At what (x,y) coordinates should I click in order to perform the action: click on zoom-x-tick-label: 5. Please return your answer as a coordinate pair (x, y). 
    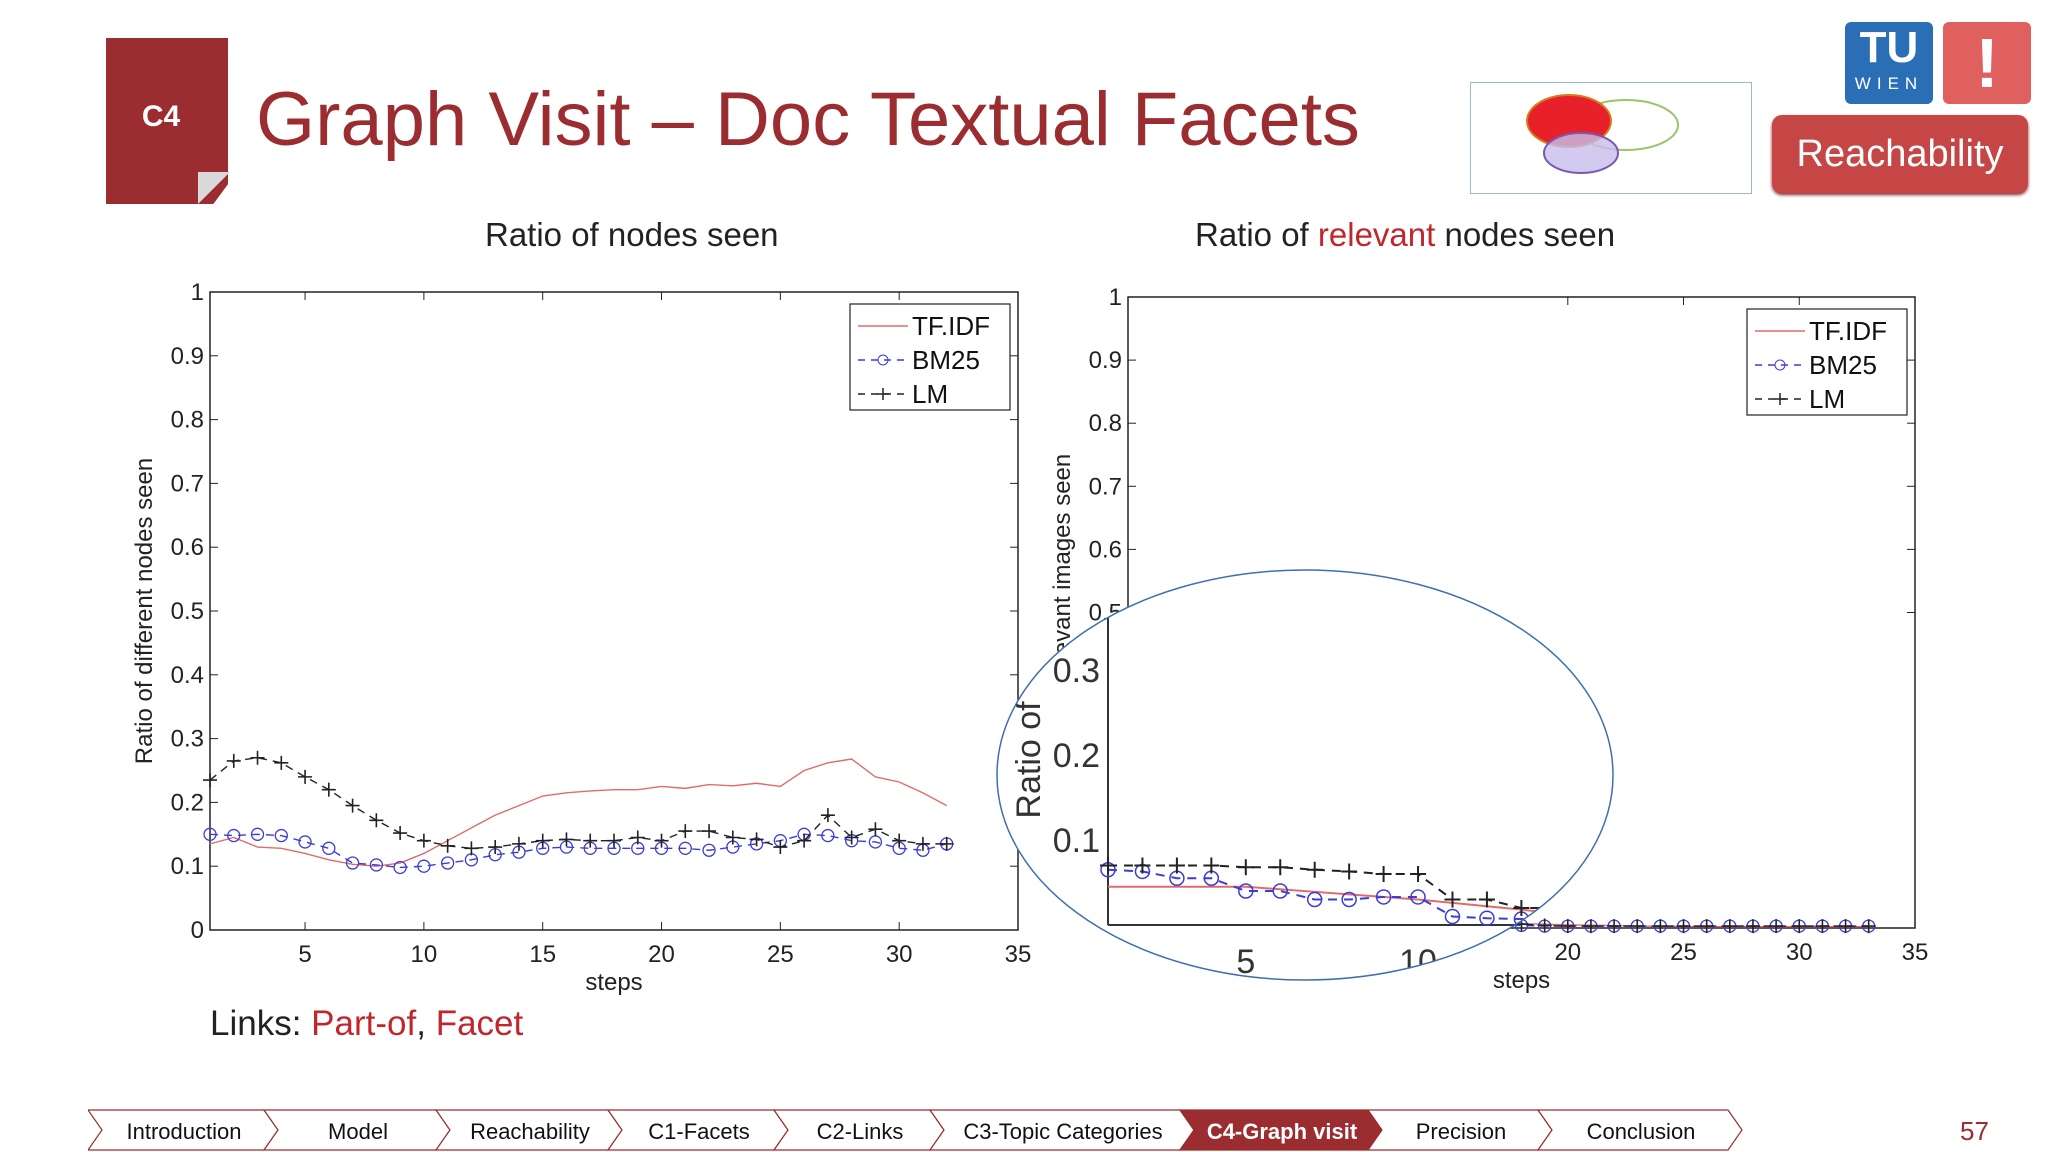
    Looking at the image, I should click on (1245, 962).